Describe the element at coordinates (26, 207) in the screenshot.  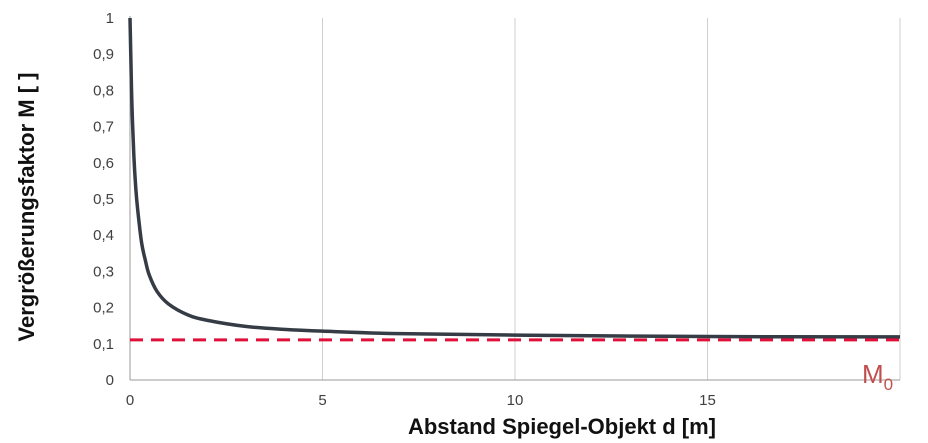
I see `y-axis-title: Vergrößerungsfaktor M [ ]` at that location.